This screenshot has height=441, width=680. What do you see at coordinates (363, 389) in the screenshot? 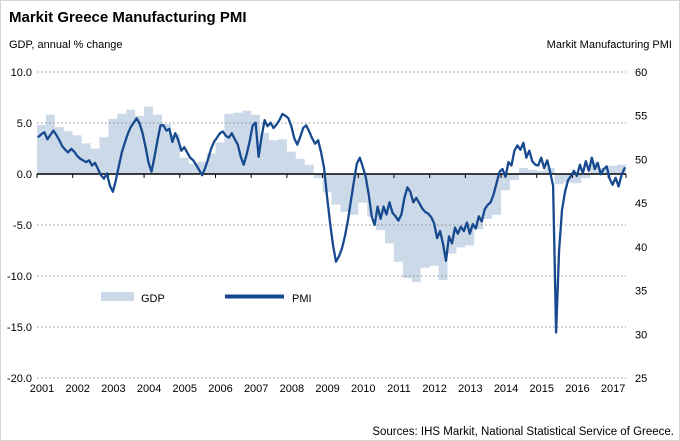
I see `year-label: 2010` at bounding box center [363, 389].